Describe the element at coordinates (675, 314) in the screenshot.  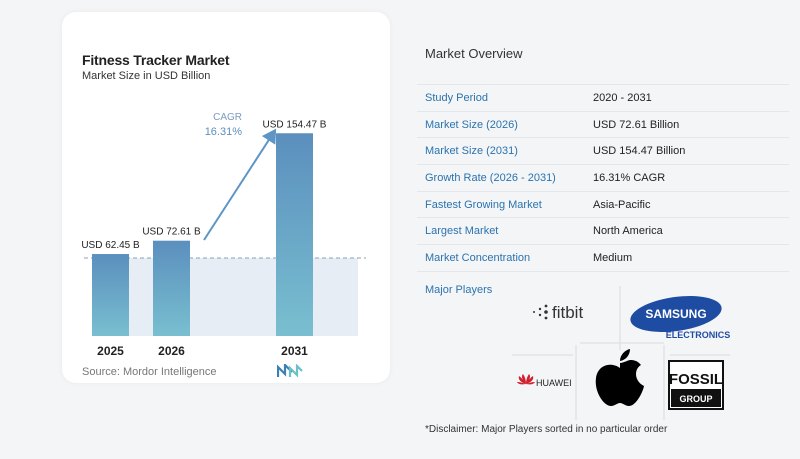
I see `samsung-wordmark: SAMSUNG` at that location.